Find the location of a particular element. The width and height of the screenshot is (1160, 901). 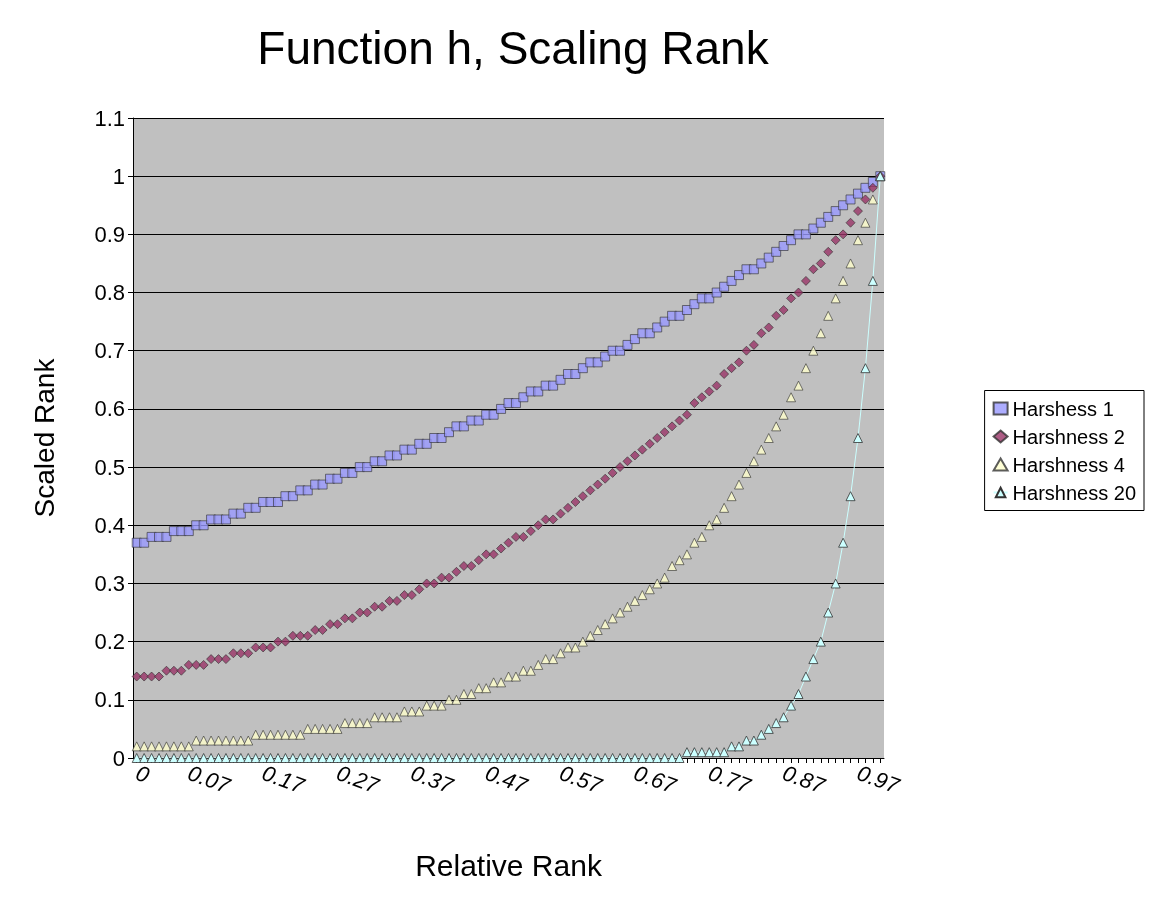

legend-label: Harshness 4 is located at coordinates (1068, 464).